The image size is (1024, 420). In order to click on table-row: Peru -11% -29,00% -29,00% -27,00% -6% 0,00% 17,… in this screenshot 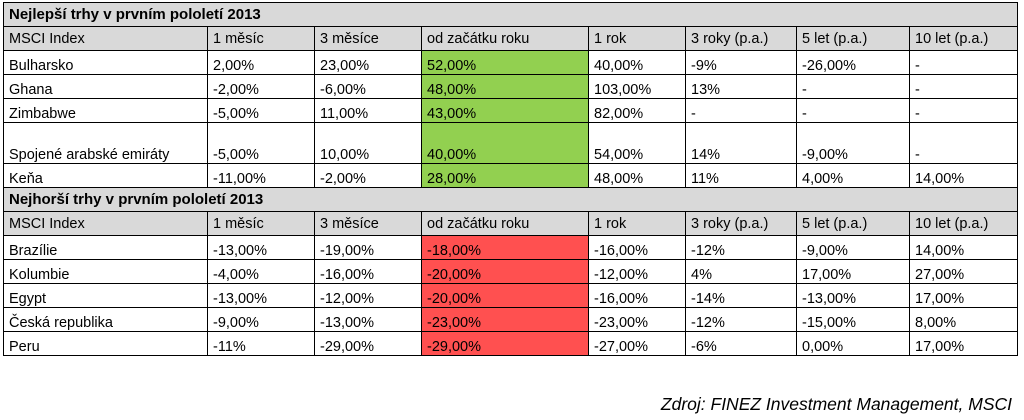, I will do `click(510, 343)`.